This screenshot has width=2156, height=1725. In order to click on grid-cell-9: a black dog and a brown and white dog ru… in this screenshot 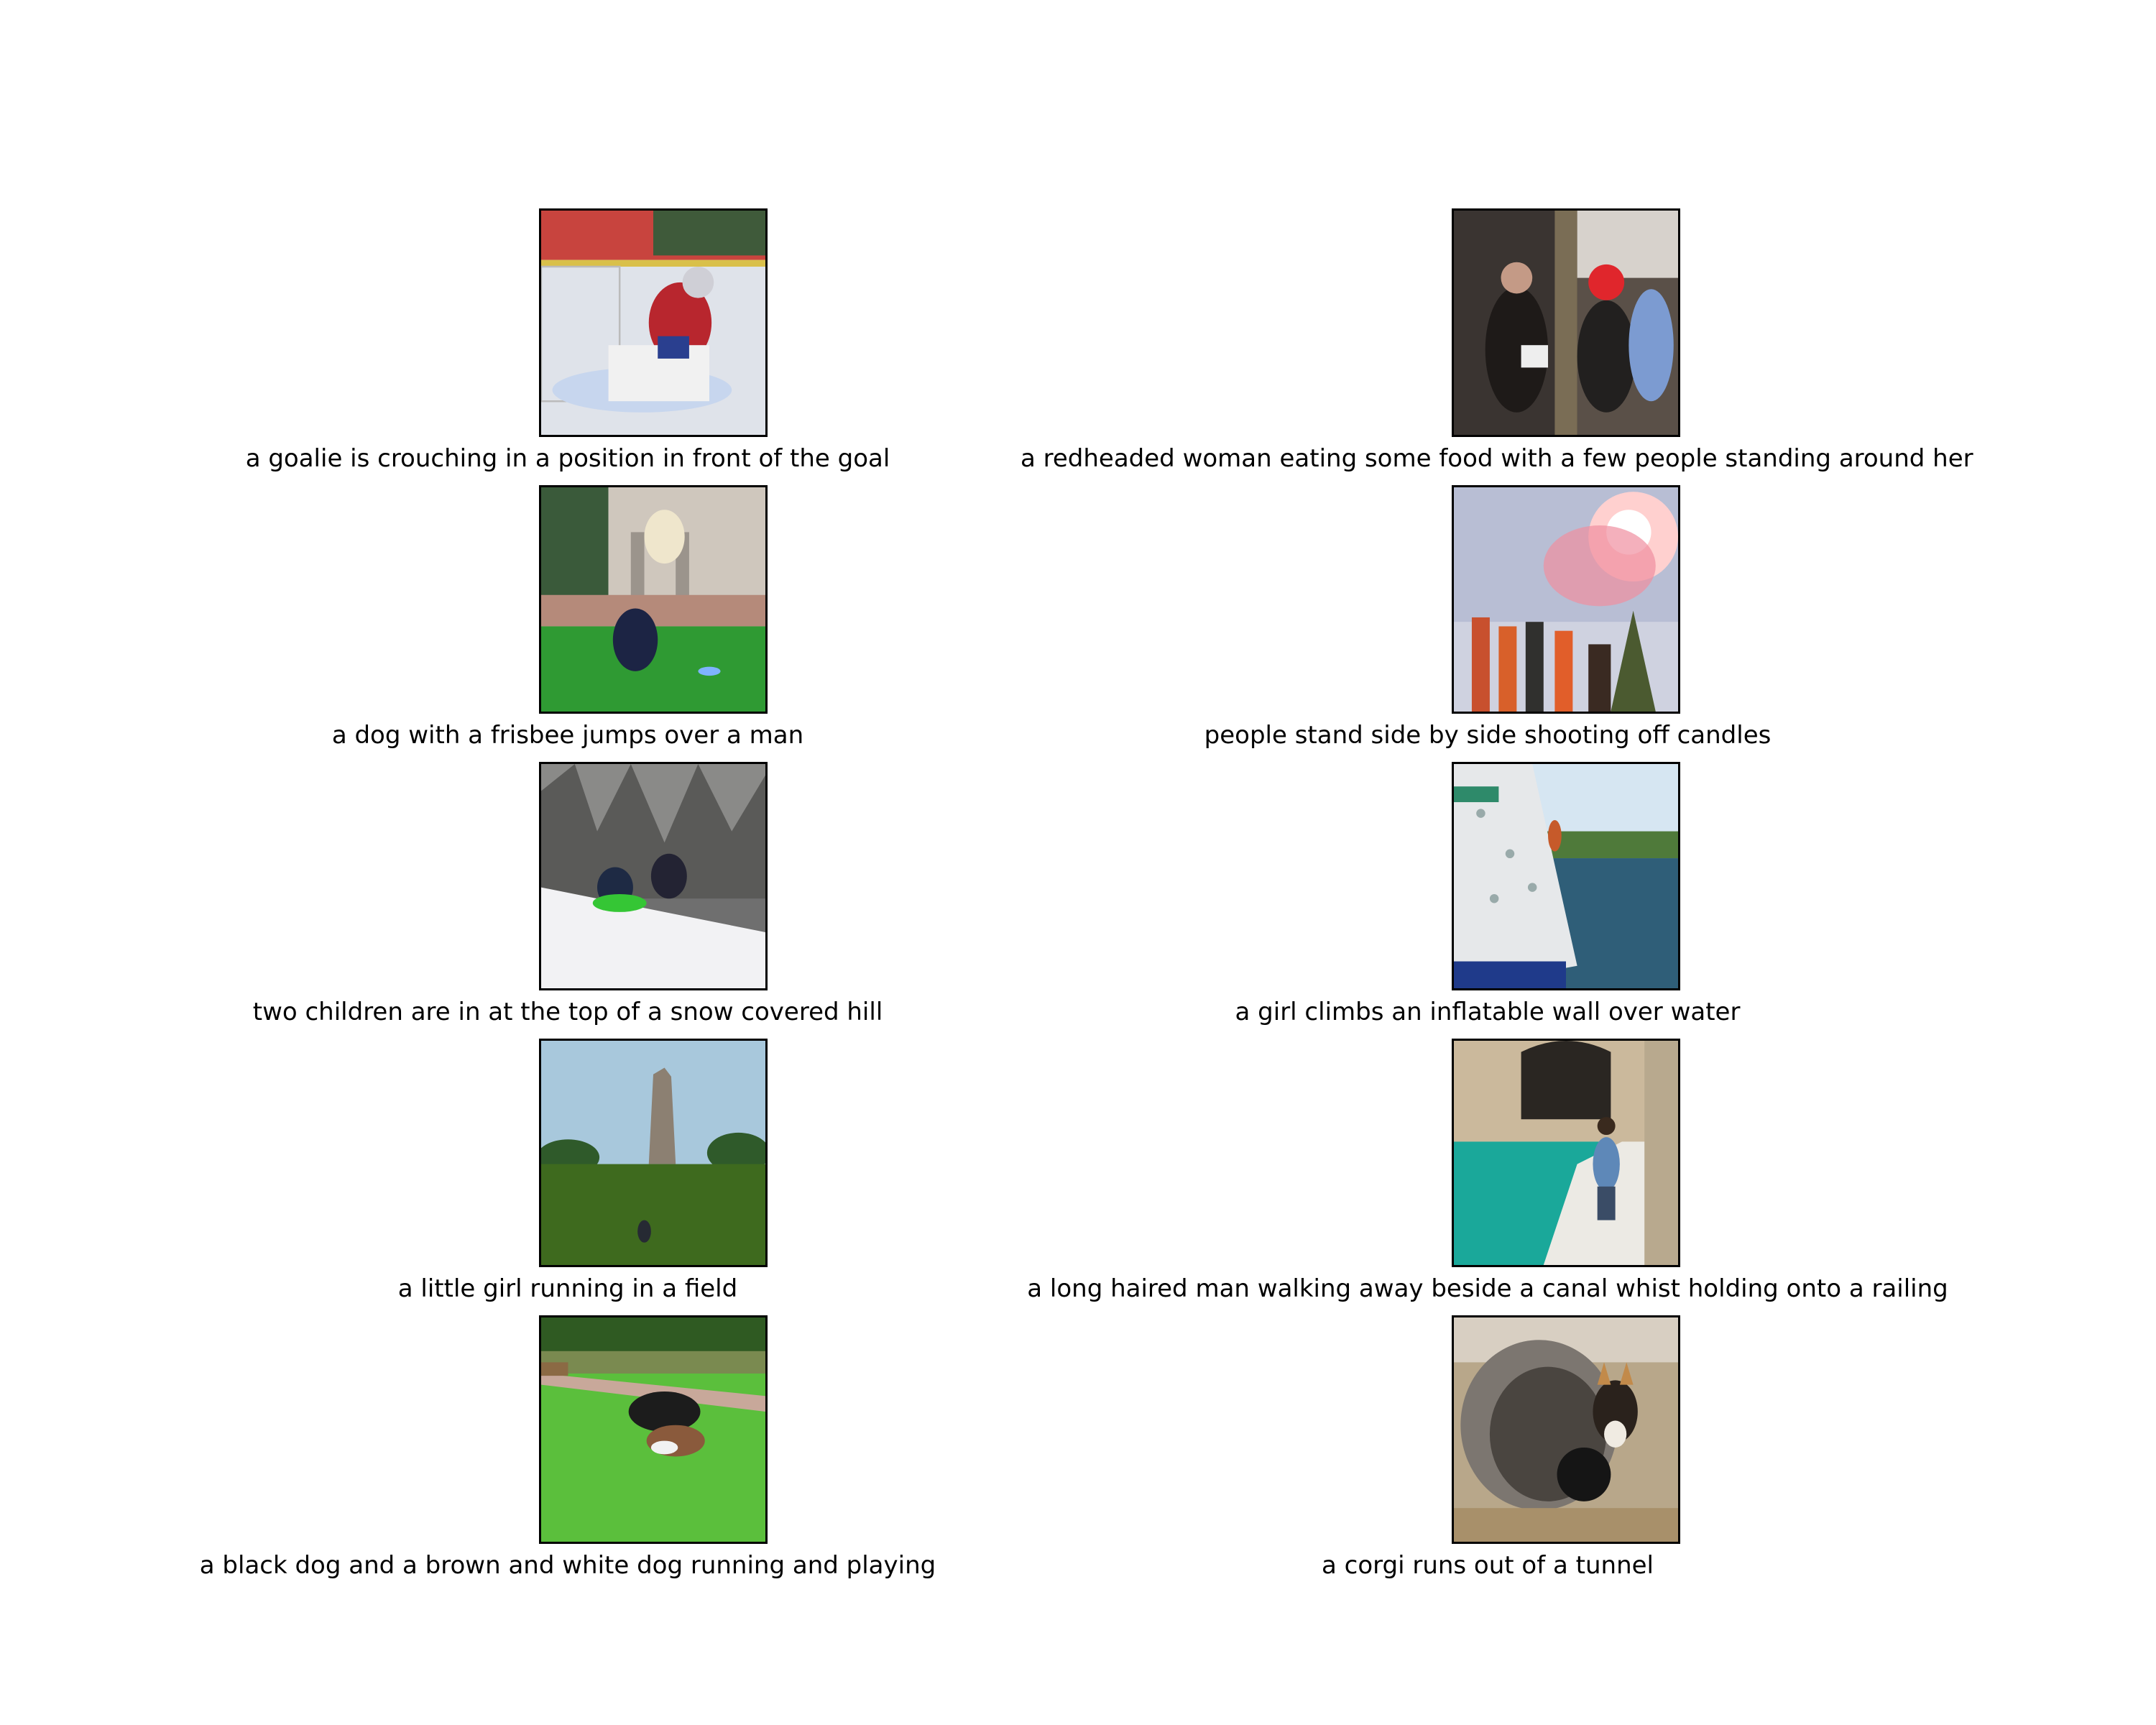, I will do `click(568, 1451)`.